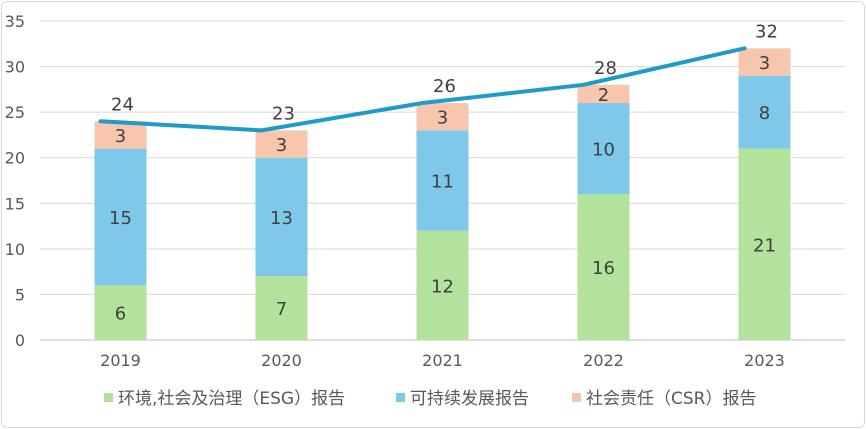  I want to click on total-label: 26, so click(444, 86).